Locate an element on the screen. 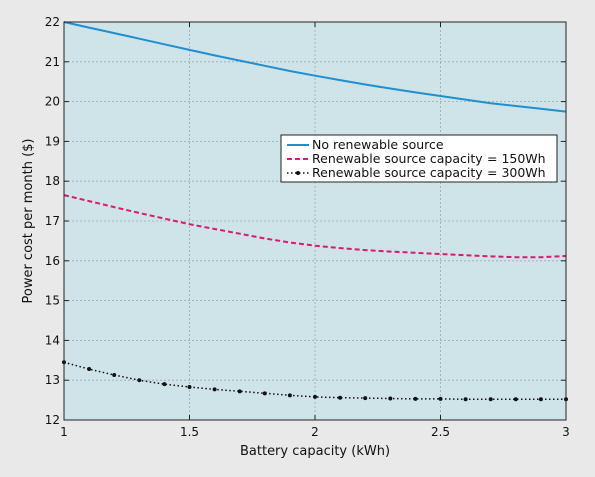 The image size is (595, 477). legend-label-1: No renewable source is located at coordinates (378, 144).